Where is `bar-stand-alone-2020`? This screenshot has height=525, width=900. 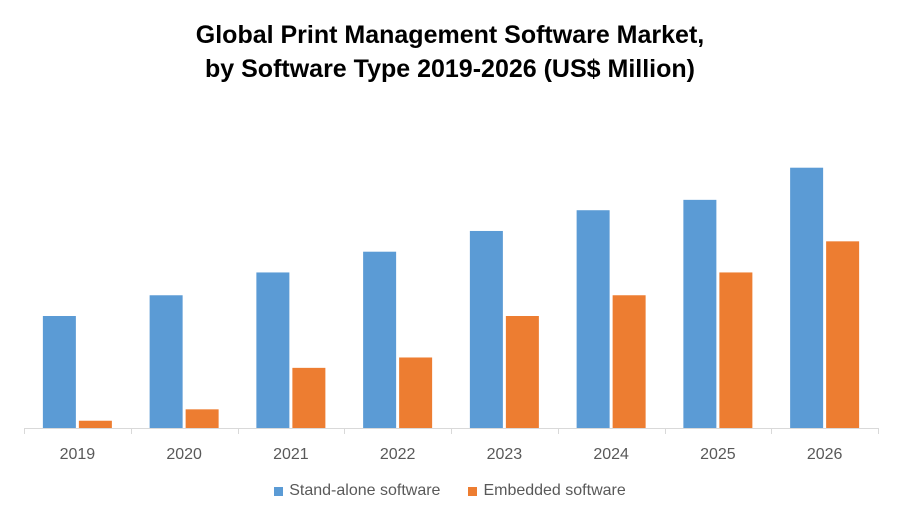
bar-stand-alone-2020 is located at coordinates (166, 361).